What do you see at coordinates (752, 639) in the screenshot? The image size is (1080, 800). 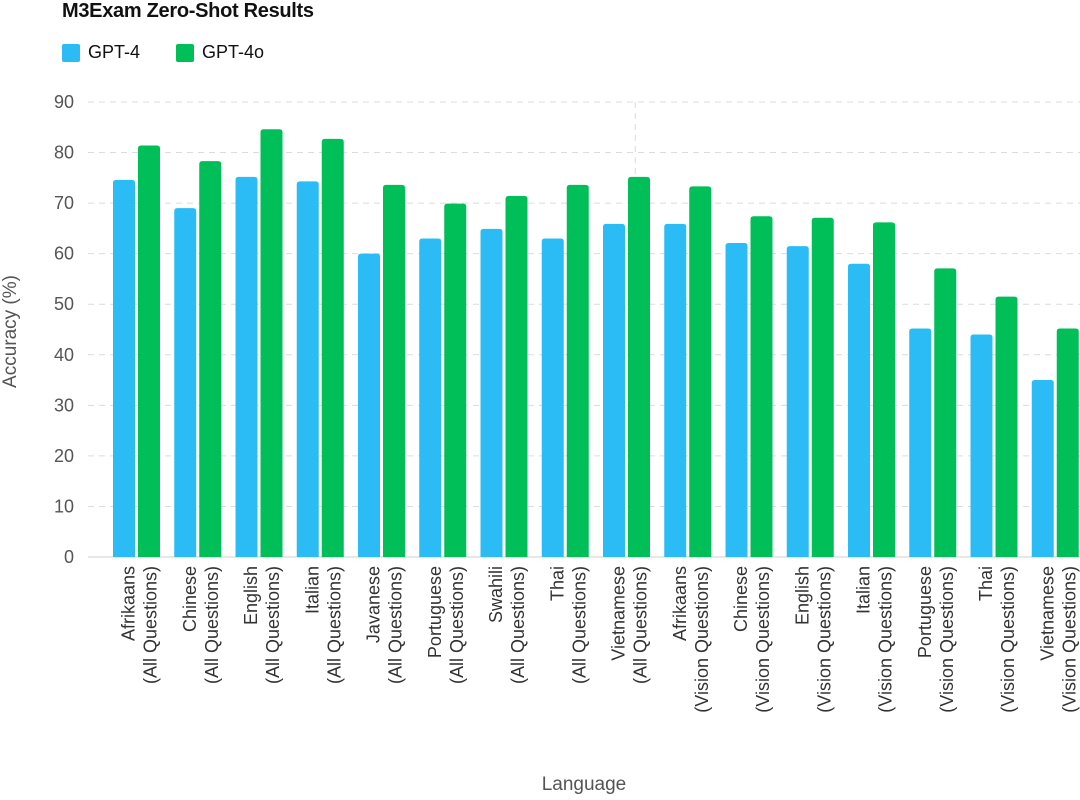 I see `x-tick-label: Chinese (Vision Questions)` at bounding box center [752, 639].